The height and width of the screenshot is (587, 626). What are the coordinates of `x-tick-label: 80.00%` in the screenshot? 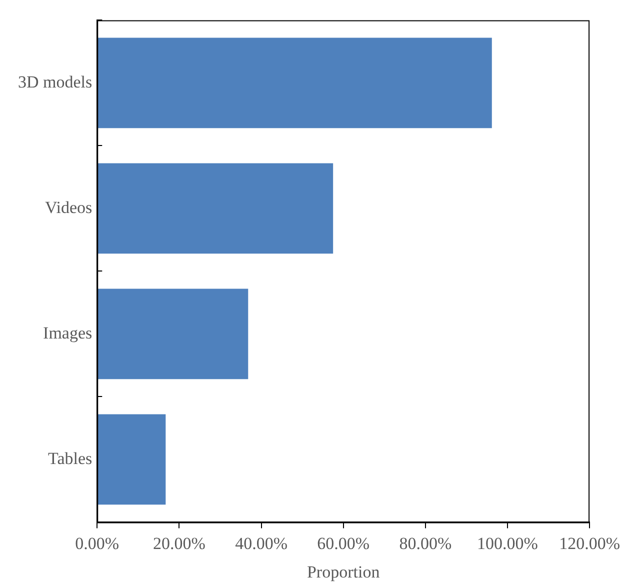 It's located at (425, 543).